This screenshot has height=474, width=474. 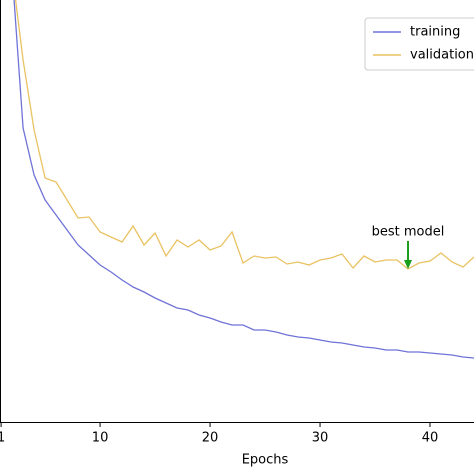 I want to click on x-axis-label: Epochs, so click(x=265, y=460).